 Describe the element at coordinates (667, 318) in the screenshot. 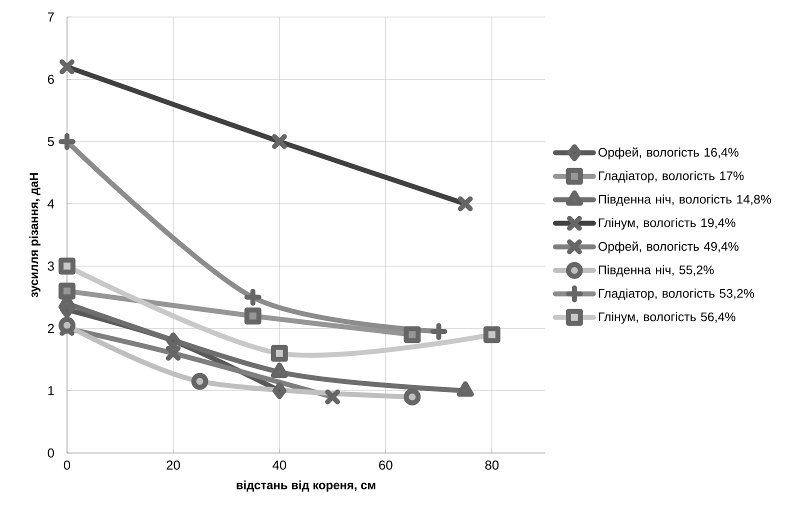

I see `legend-label: Глінум, вологість 56,4%` at that location.